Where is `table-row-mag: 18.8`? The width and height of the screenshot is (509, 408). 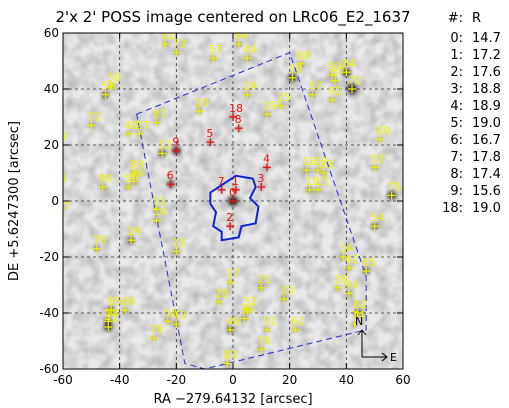
table-row-mag: 18.8 is located at coordinates (486, 89).